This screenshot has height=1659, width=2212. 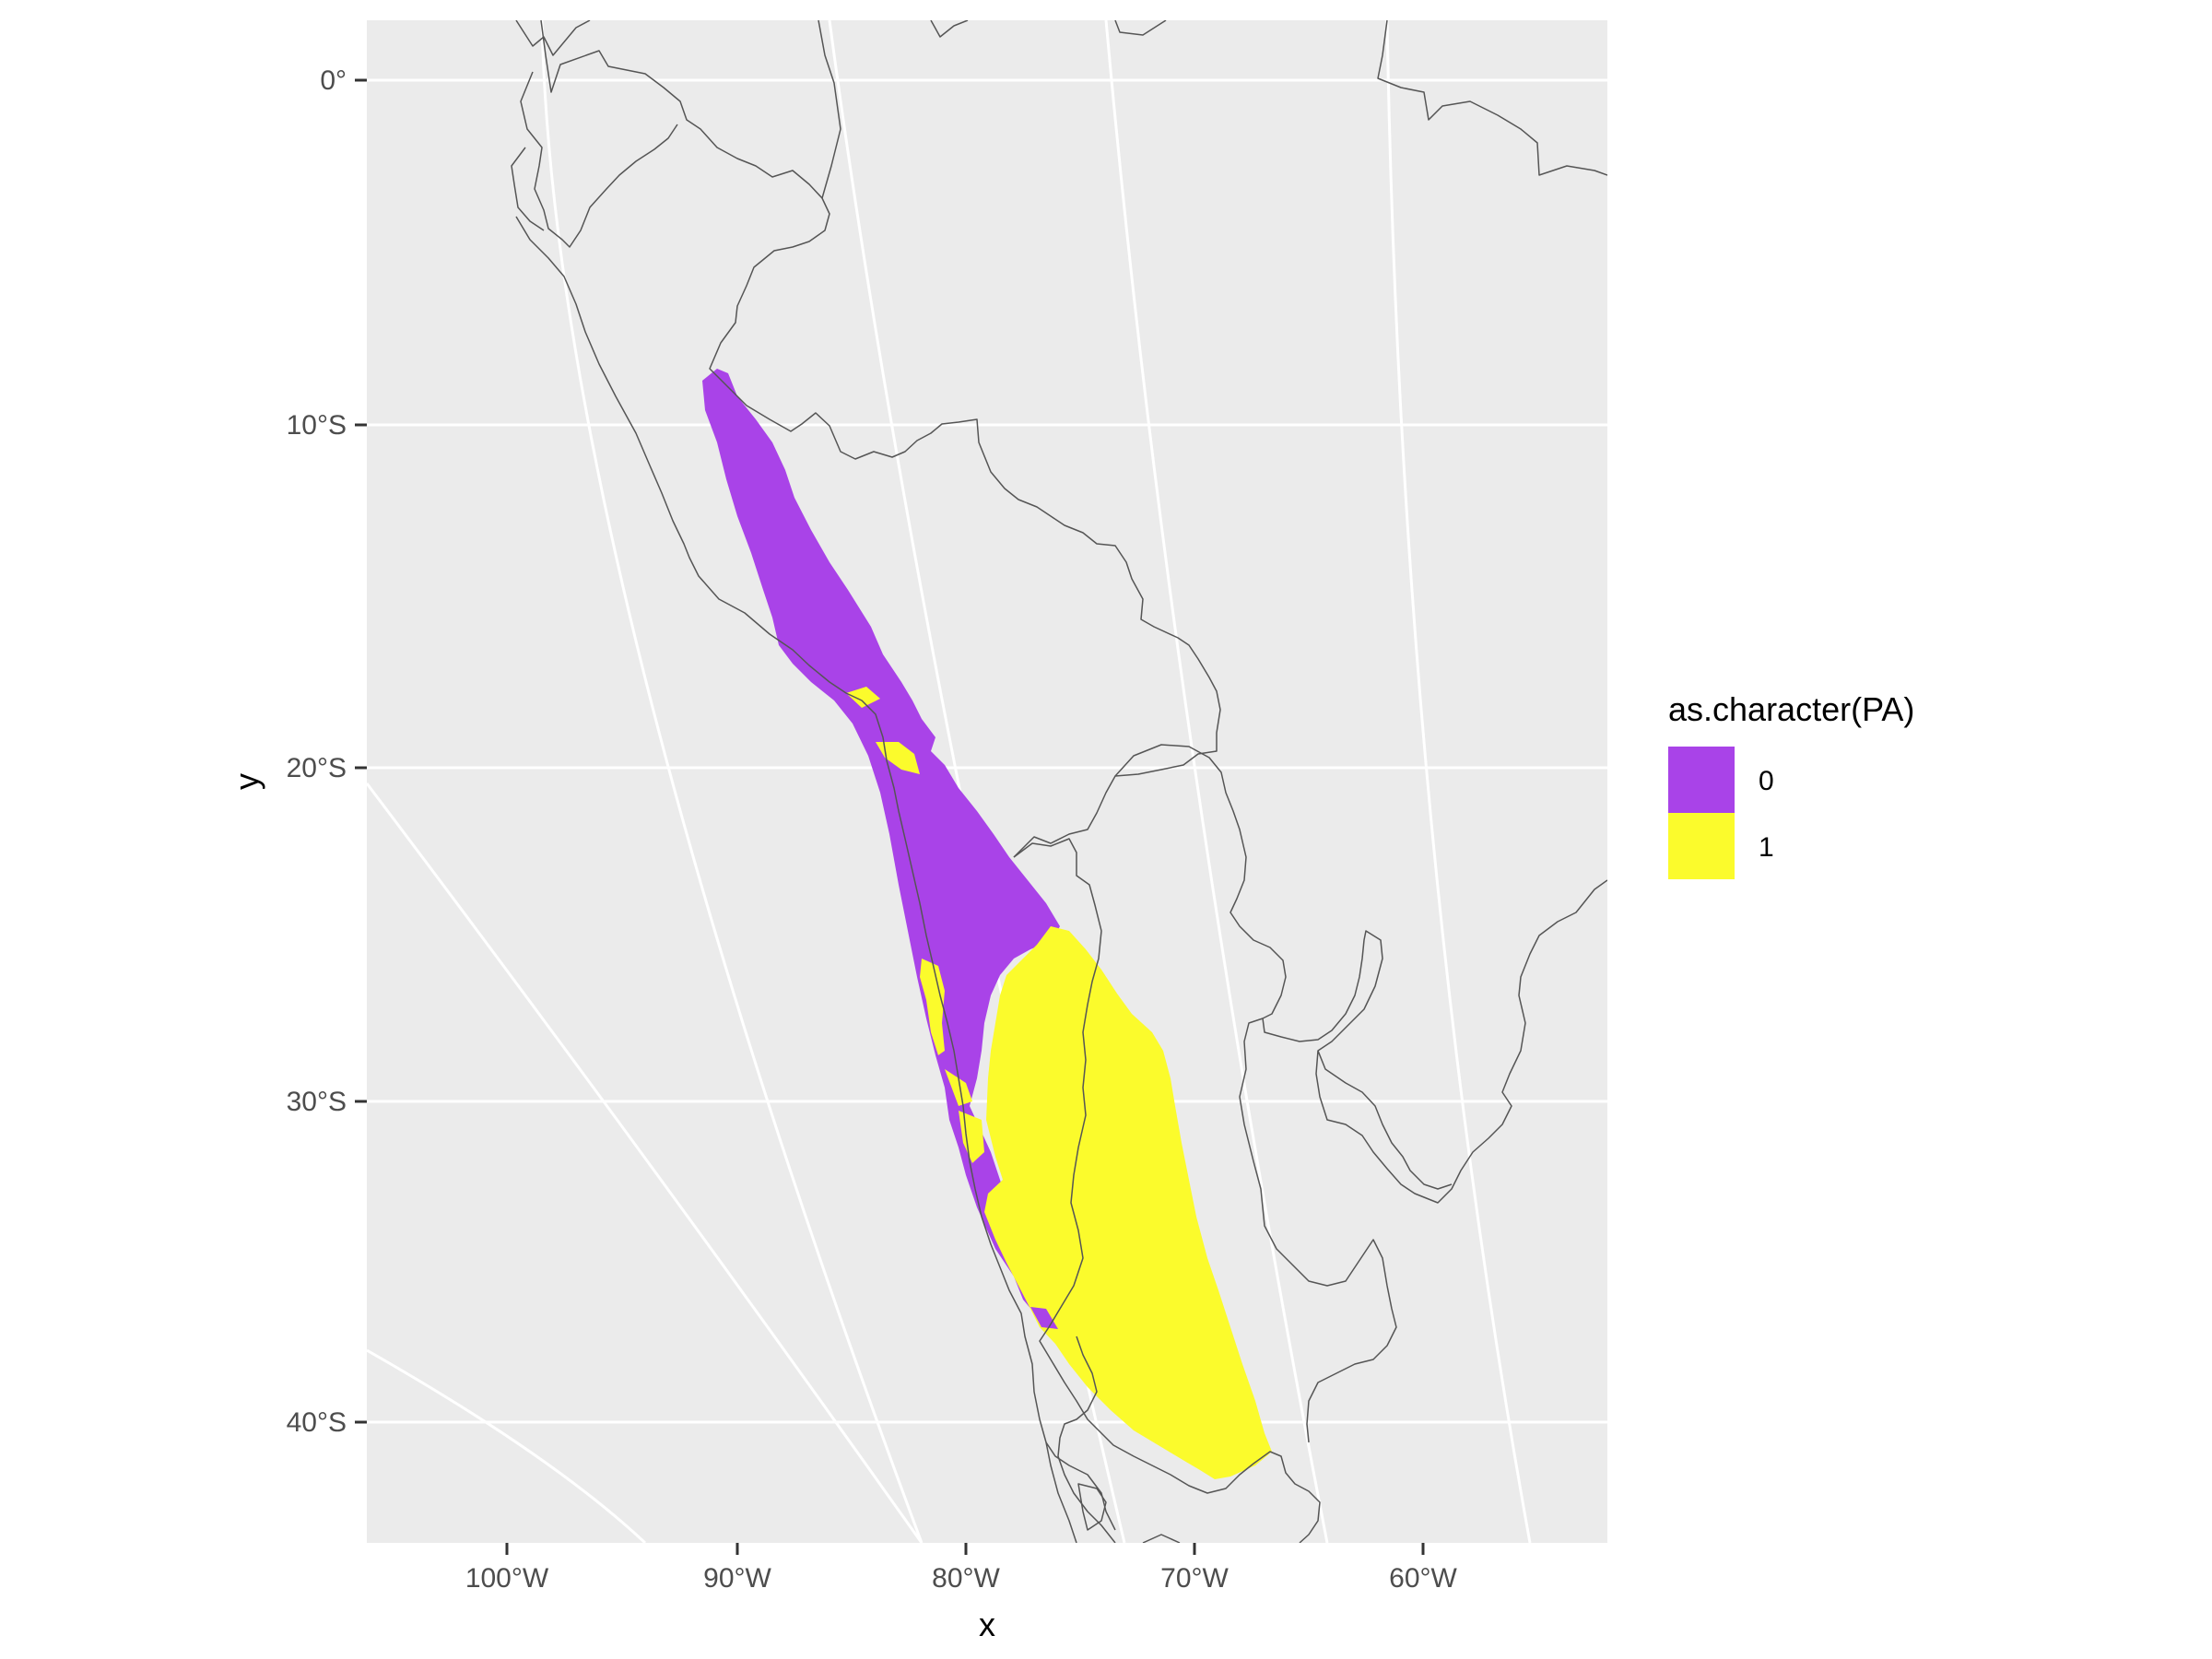 I want to click on y-tick-label: 30°S, so click(x=317, y=1102).